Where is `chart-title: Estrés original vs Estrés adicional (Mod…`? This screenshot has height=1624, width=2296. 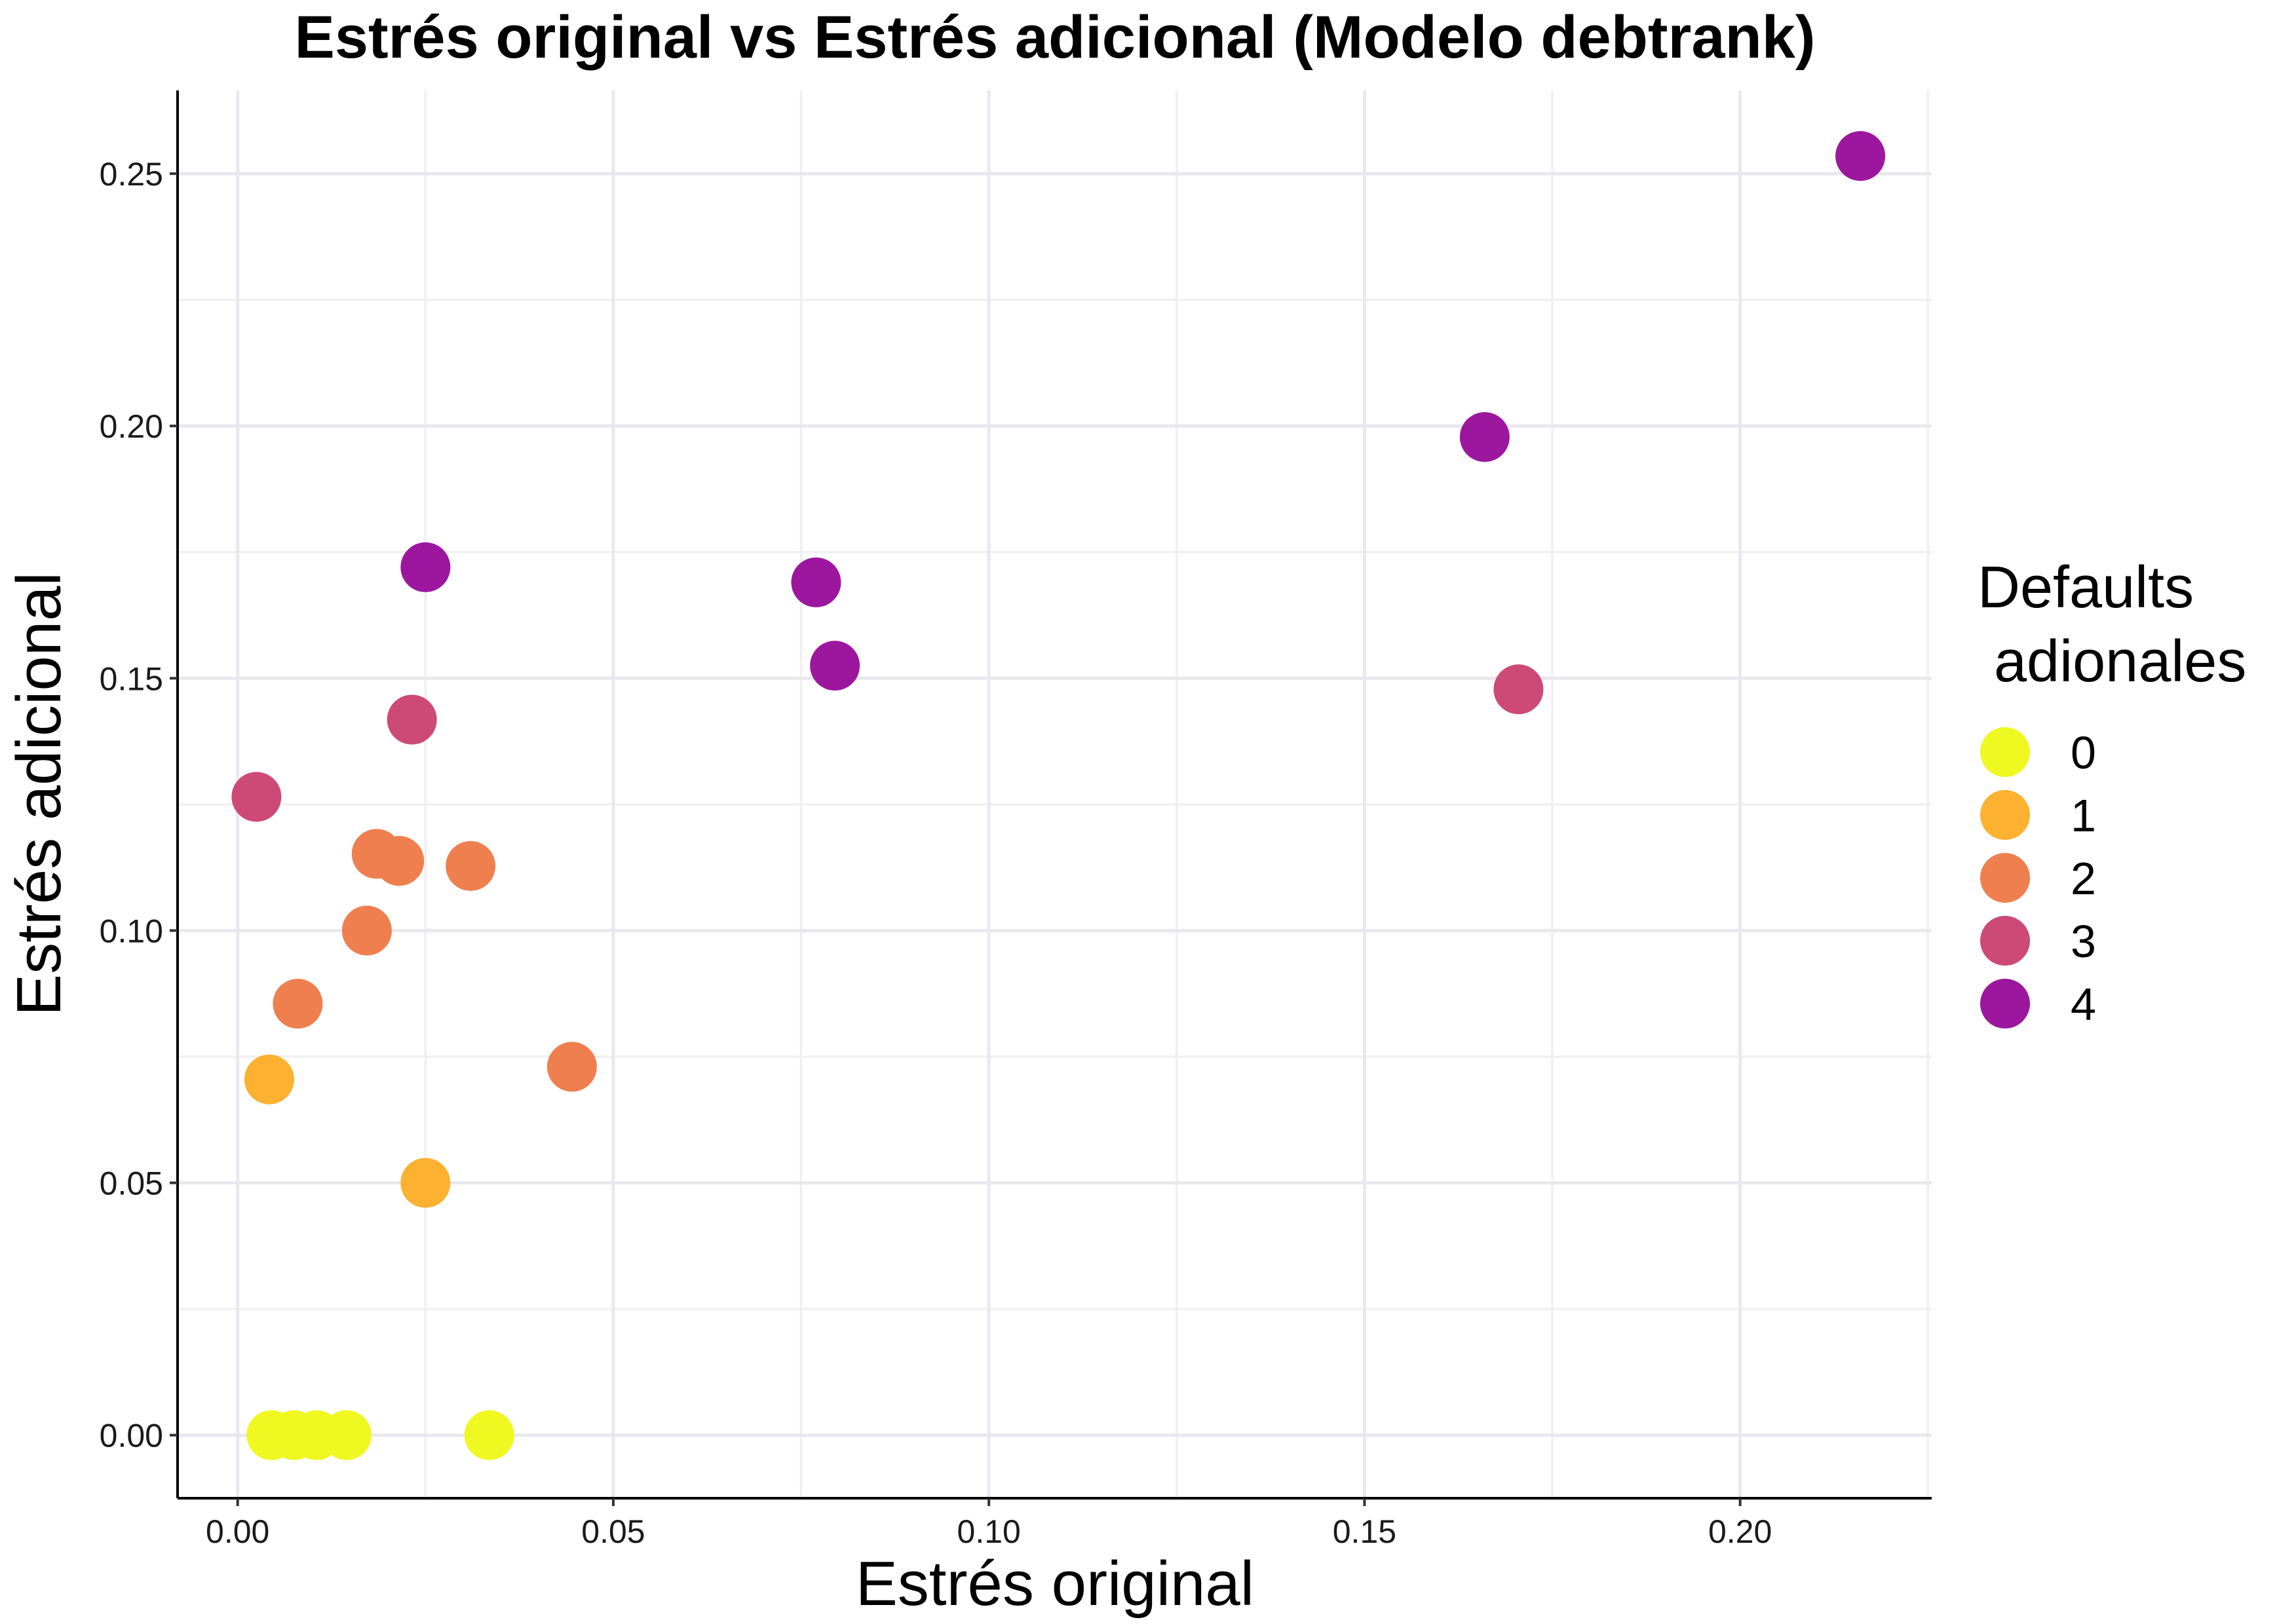 chart-title: Estrés original vs Estrés adicional (Mod… is located at coordinates (1054, 37).